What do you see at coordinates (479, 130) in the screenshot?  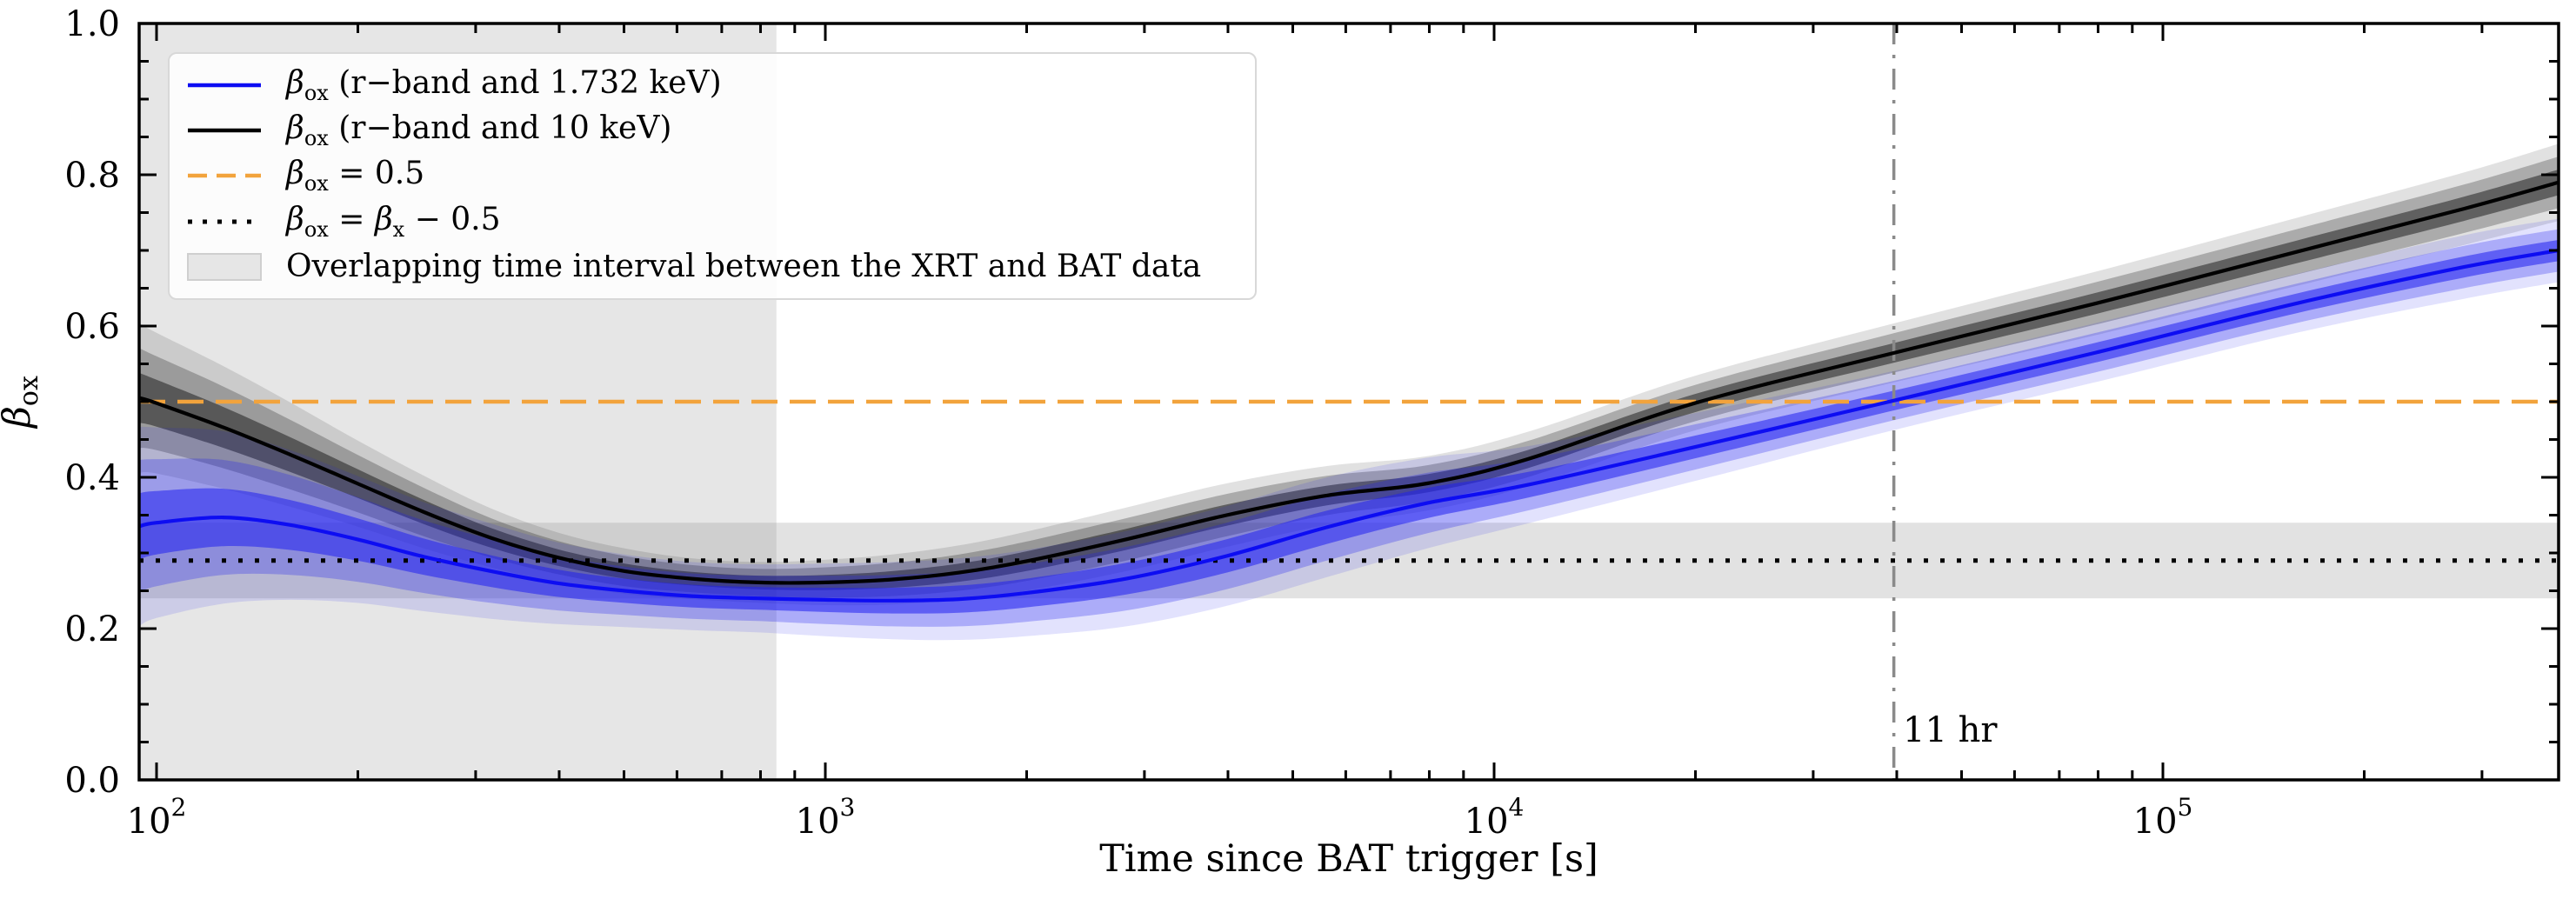 I see `legend-label-1: βox (r−band and 10 keV)` at bounding box center [479, 130].